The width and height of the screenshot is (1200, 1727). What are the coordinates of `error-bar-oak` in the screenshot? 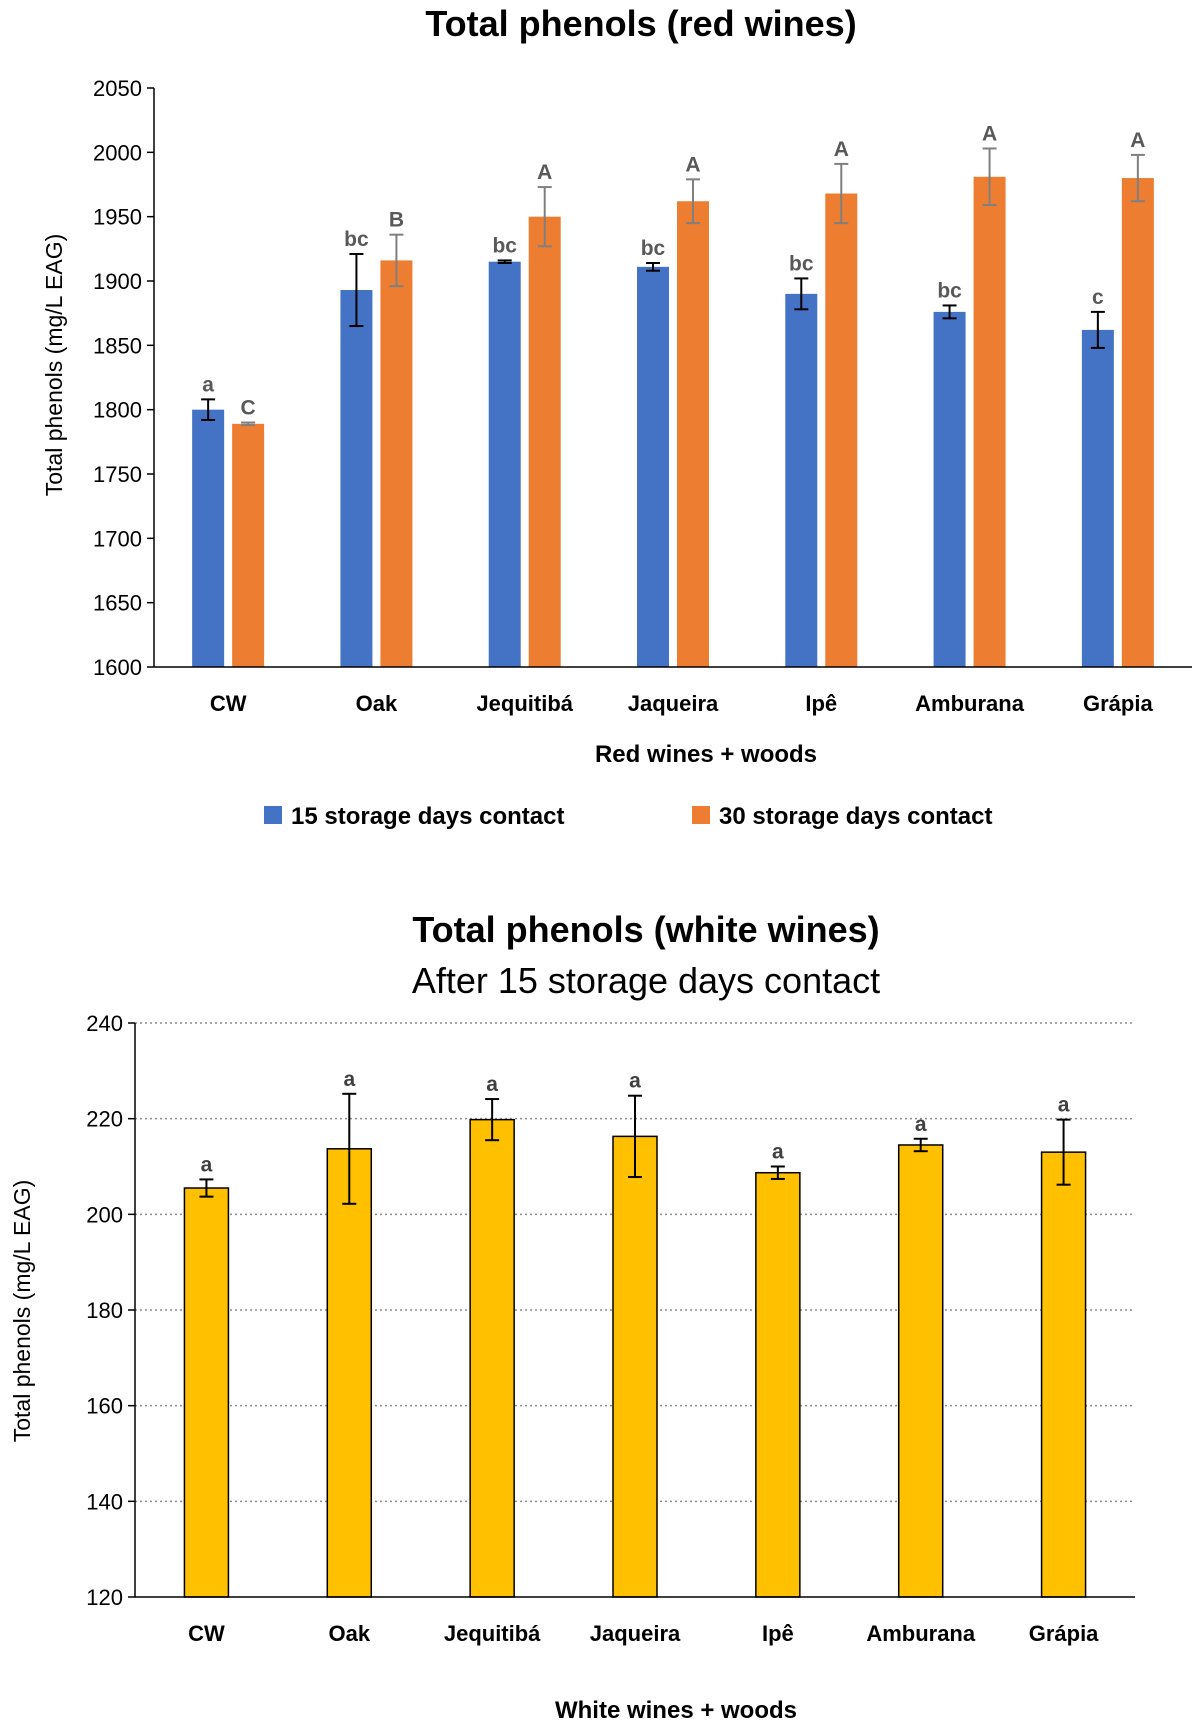 It's located at (349, 1148).